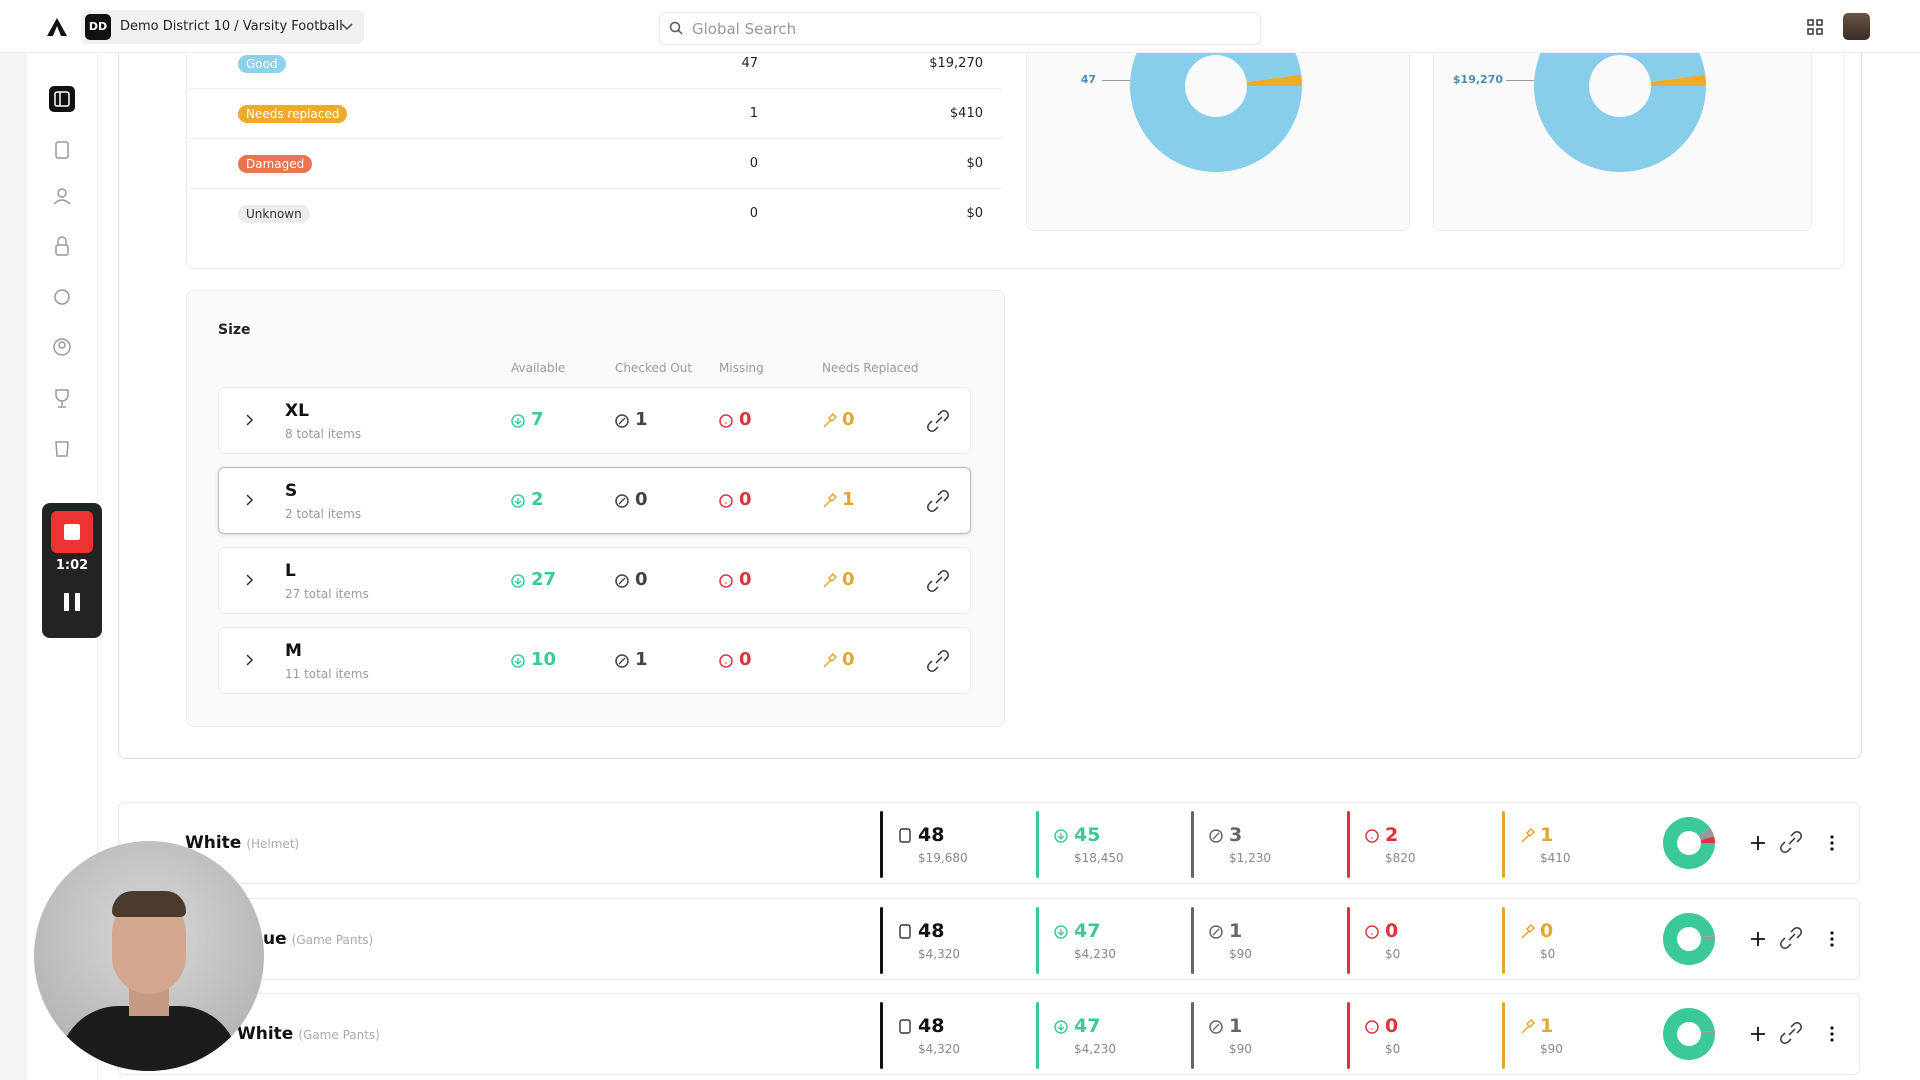 The height and width of the screenshot is (1080, 1920). Describe the element at coordinates (339, 1035) in the screenshot. I see `item-type: (Game Pants)` at that location.